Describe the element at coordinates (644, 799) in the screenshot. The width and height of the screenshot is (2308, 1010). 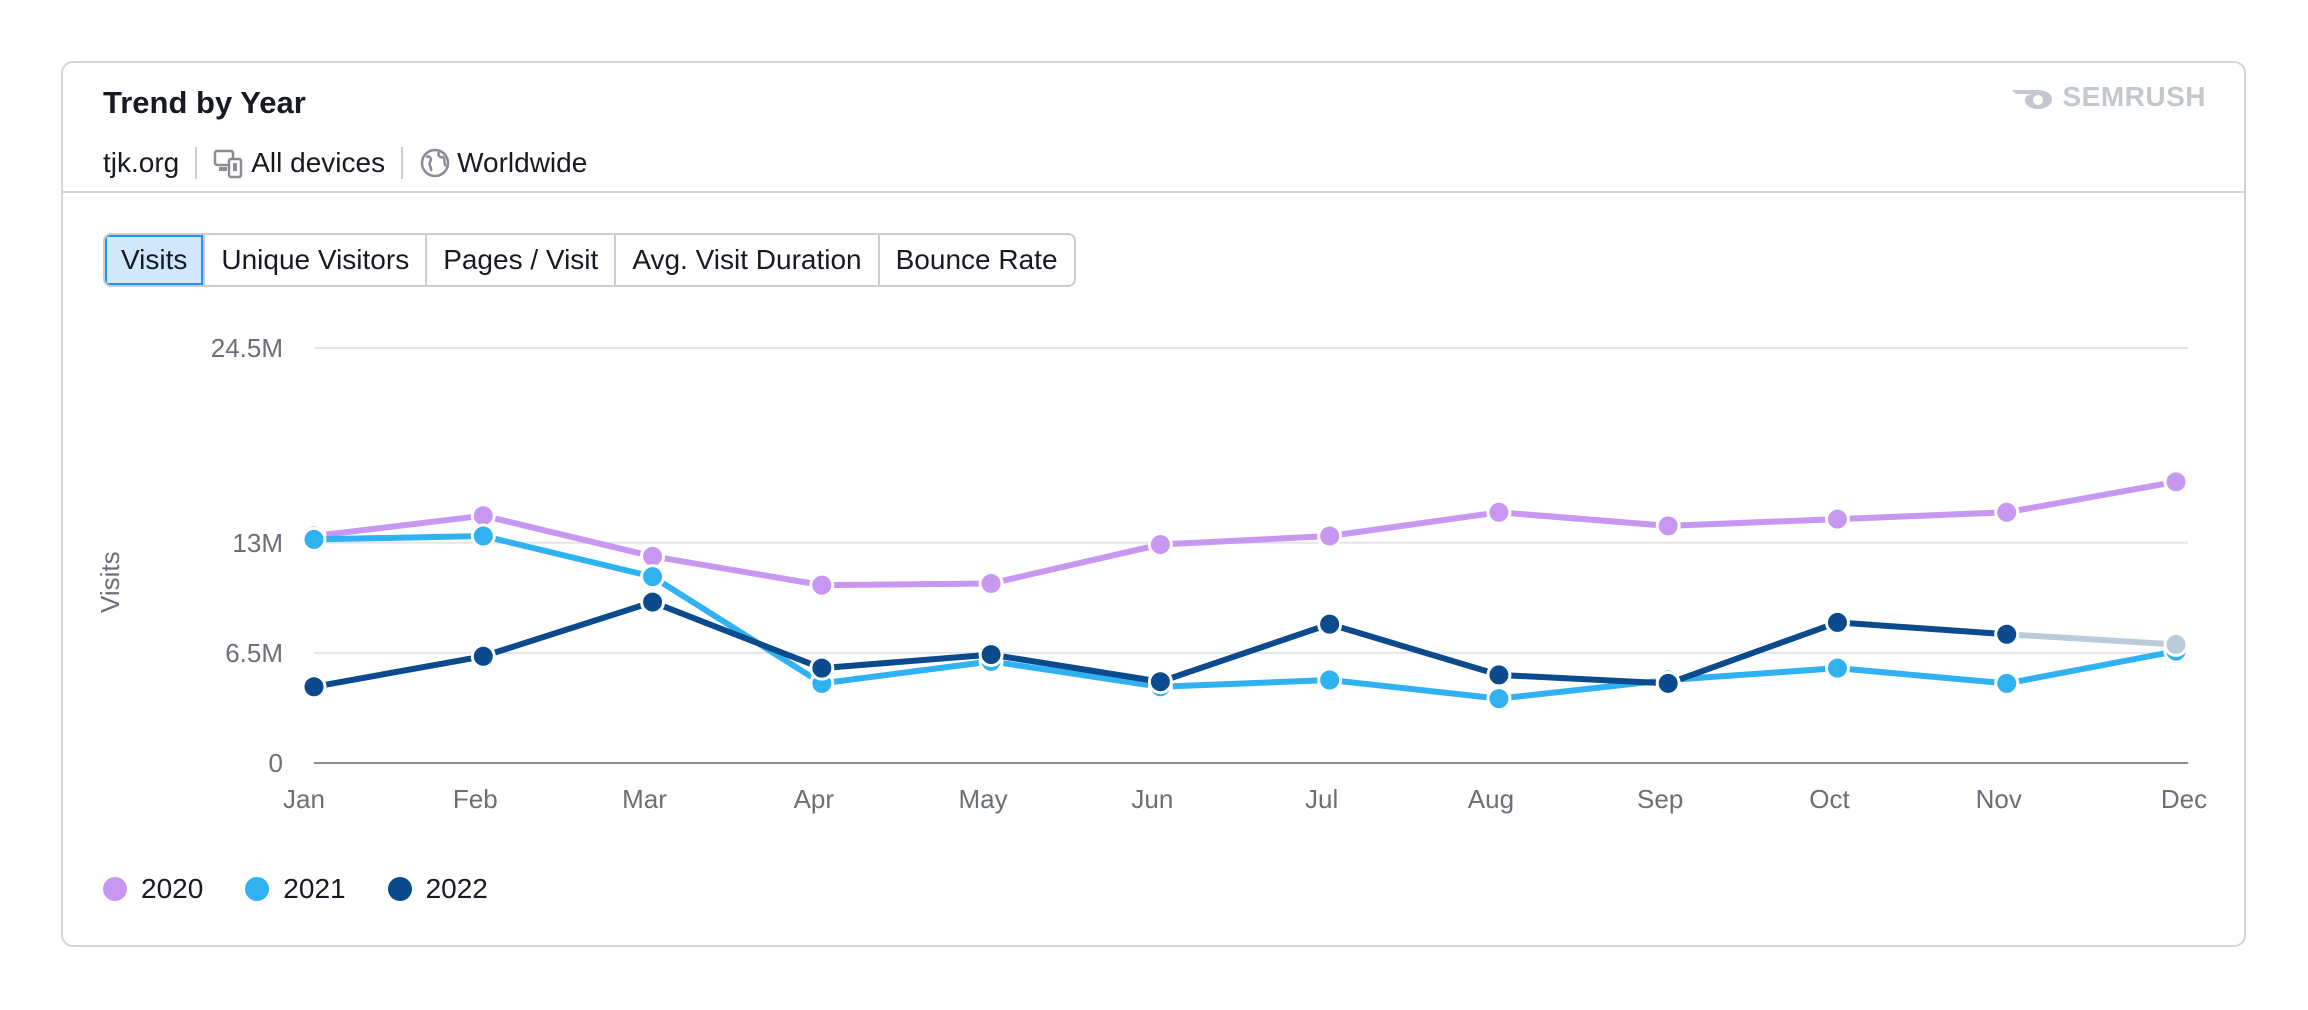
I see `x-tick-label: Mar` at that location.